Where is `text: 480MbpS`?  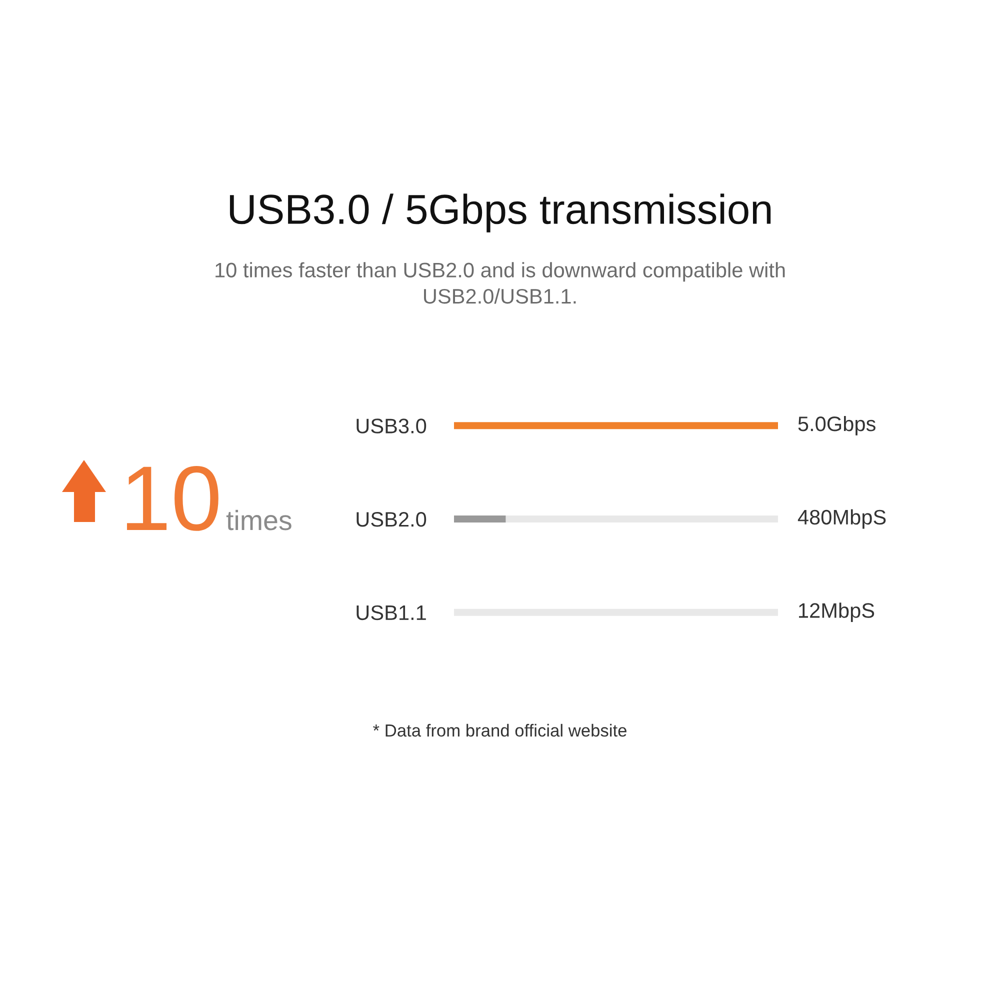
text: 480MbpS is located at coordinates (842, 519).